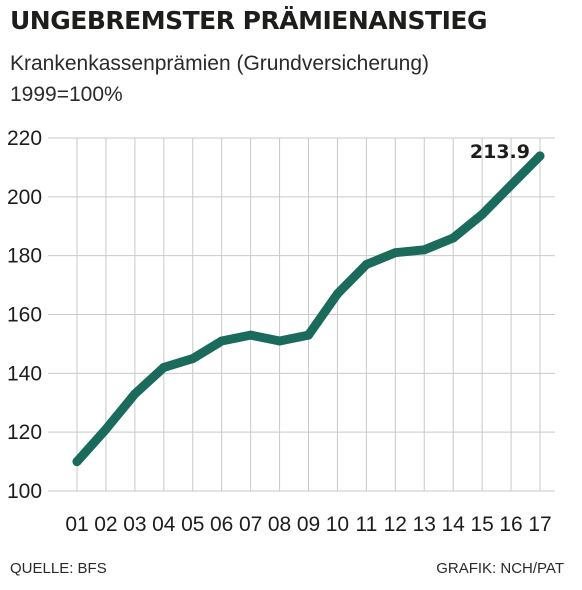 This screenshot has height=590, width=582. I want to click on x-tick-label: 07, so click(250, 524).